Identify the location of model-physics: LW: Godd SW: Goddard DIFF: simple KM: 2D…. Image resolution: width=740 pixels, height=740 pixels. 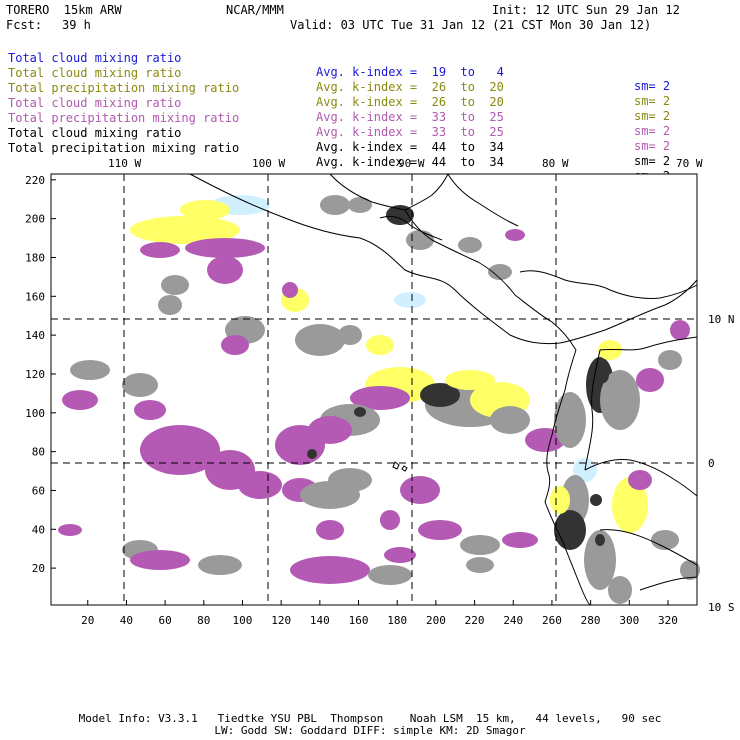
(370, 730).